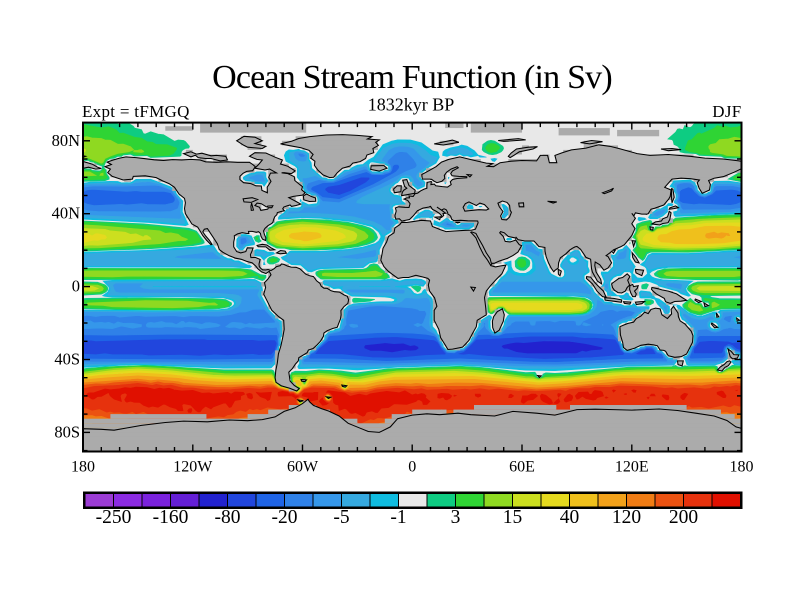 The width and height of the screenshot is (800, 600). Describe the element at coordinates (341, 517) in the screenshot. I see `svg-text: -5` at that location.